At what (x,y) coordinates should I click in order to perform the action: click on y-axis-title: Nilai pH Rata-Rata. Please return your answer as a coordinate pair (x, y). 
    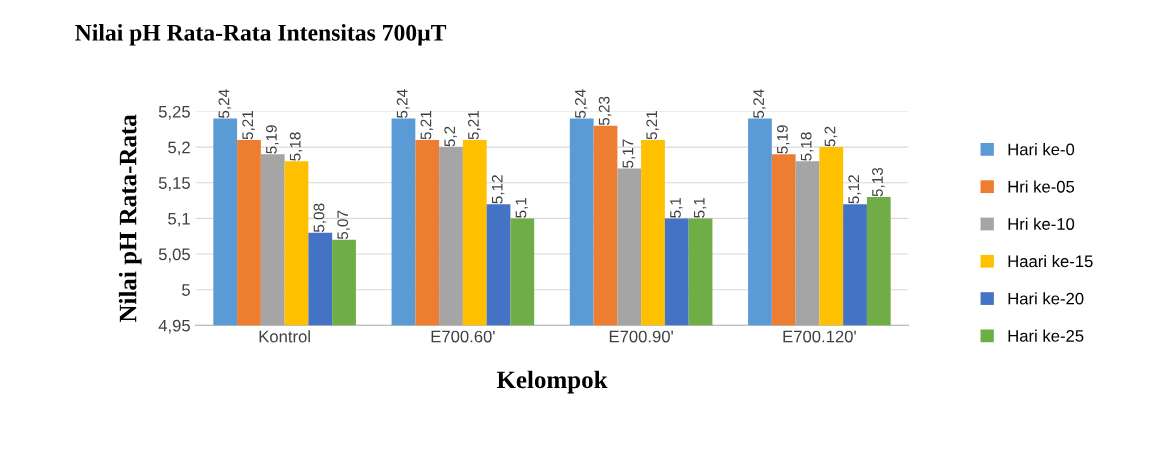
    Looking at the image, I should click on (130, 218).